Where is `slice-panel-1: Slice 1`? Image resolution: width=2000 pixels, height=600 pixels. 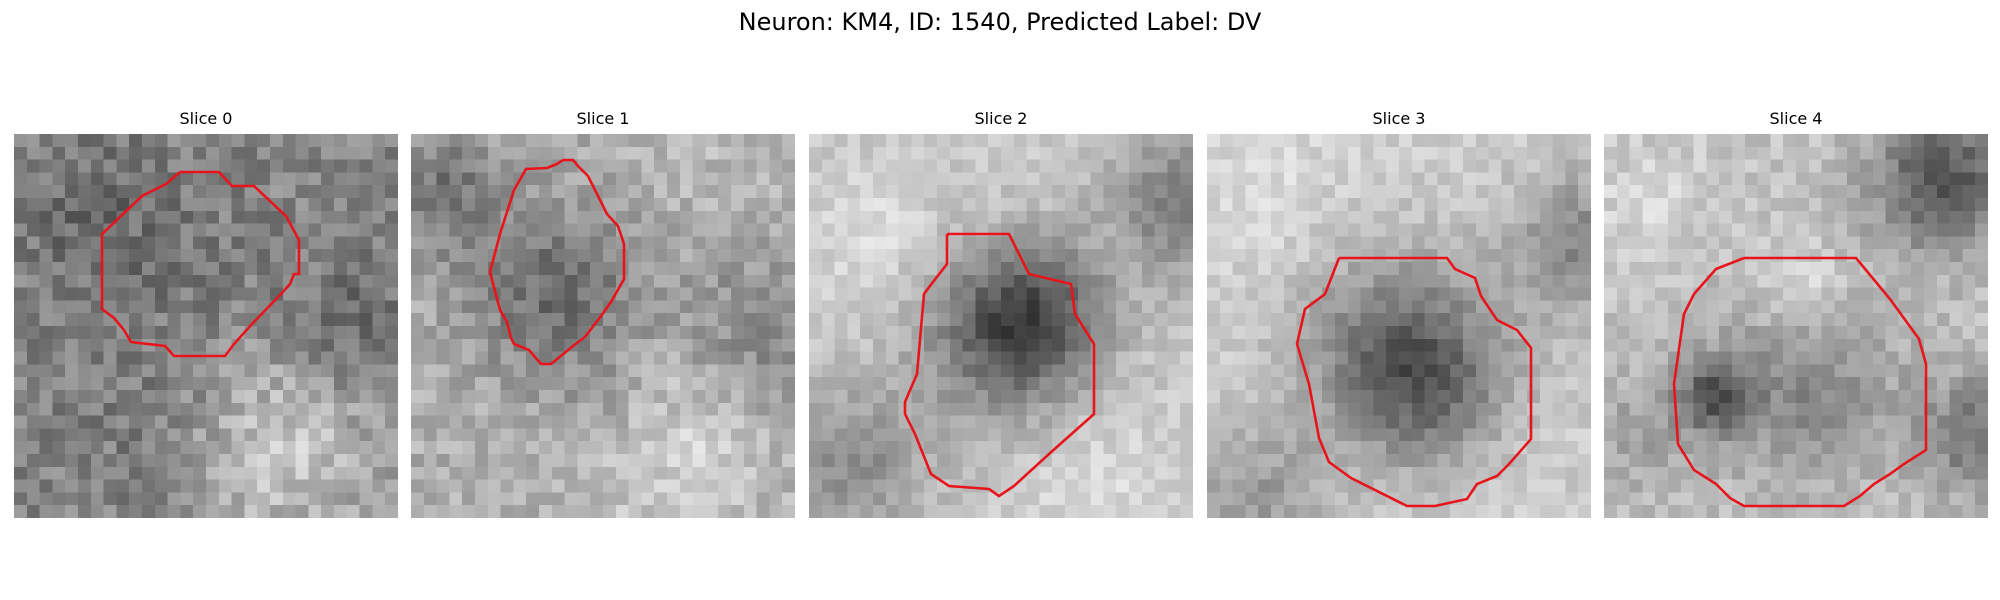 slice-panel-1: Slice 1 is located at coordinates (603, 314).